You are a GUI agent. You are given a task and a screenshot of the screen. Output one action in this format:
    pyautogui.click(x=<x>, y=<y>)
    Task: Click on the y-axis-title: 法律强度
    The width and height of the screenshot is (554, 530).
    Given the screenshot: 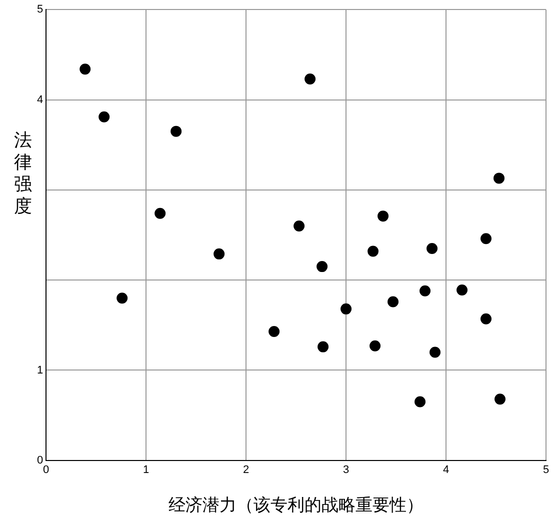 What is the action you would take?
    pyautogui.click(x=23, y=174)
    